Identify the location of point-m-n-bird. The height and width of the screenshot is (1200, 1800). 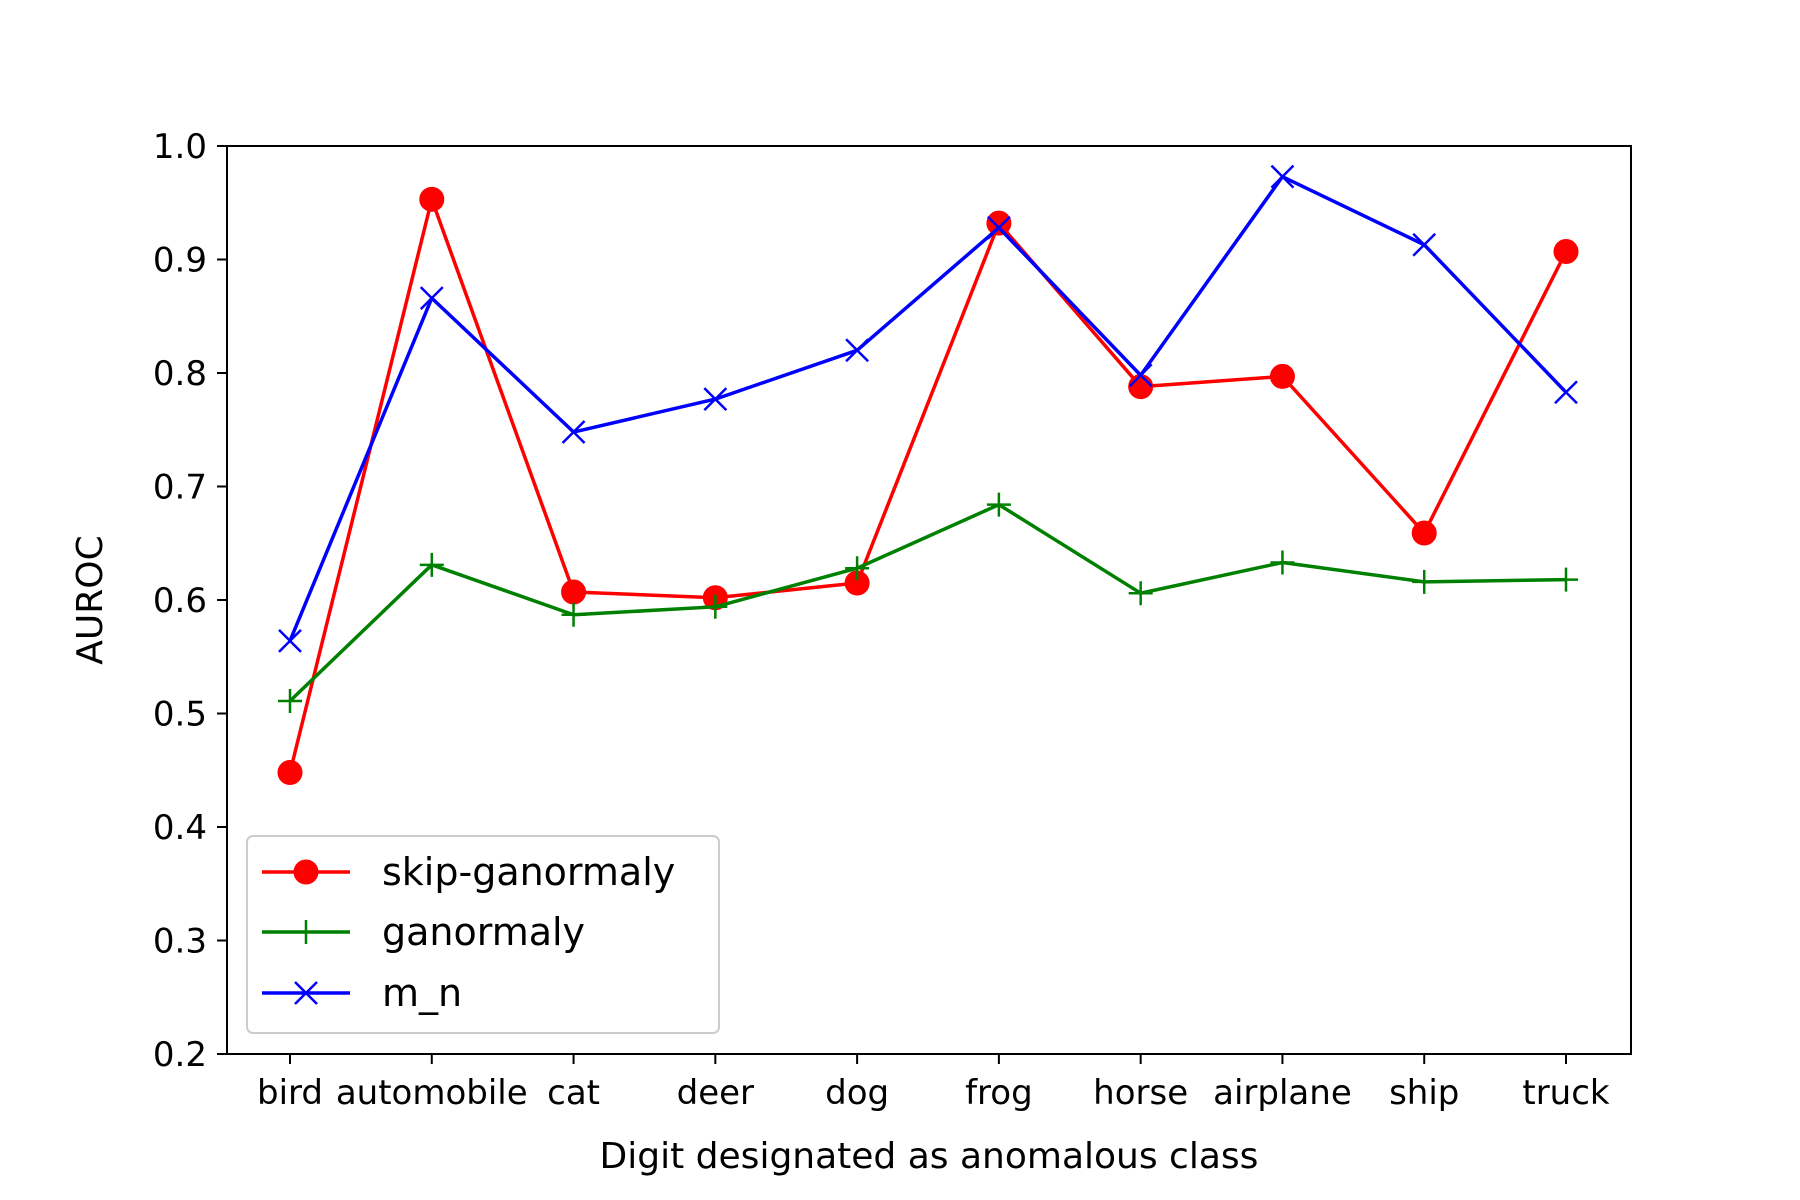
(290, 640).